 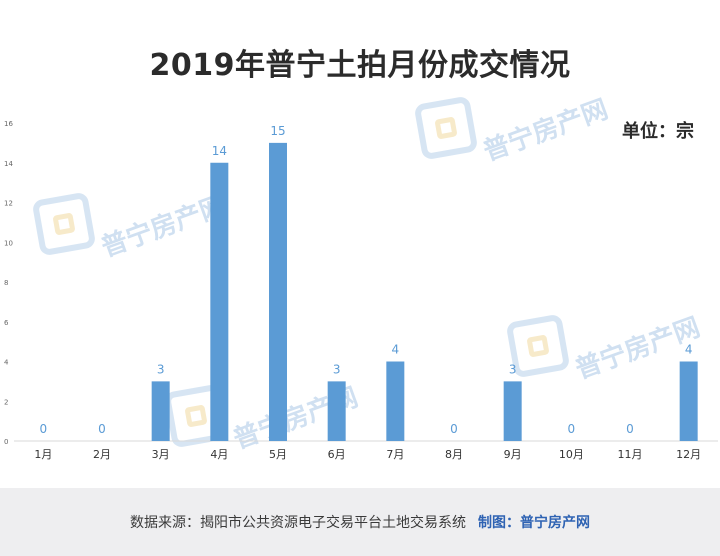 I want to click on y-tick-label: 2, so click(x=6, y=402).